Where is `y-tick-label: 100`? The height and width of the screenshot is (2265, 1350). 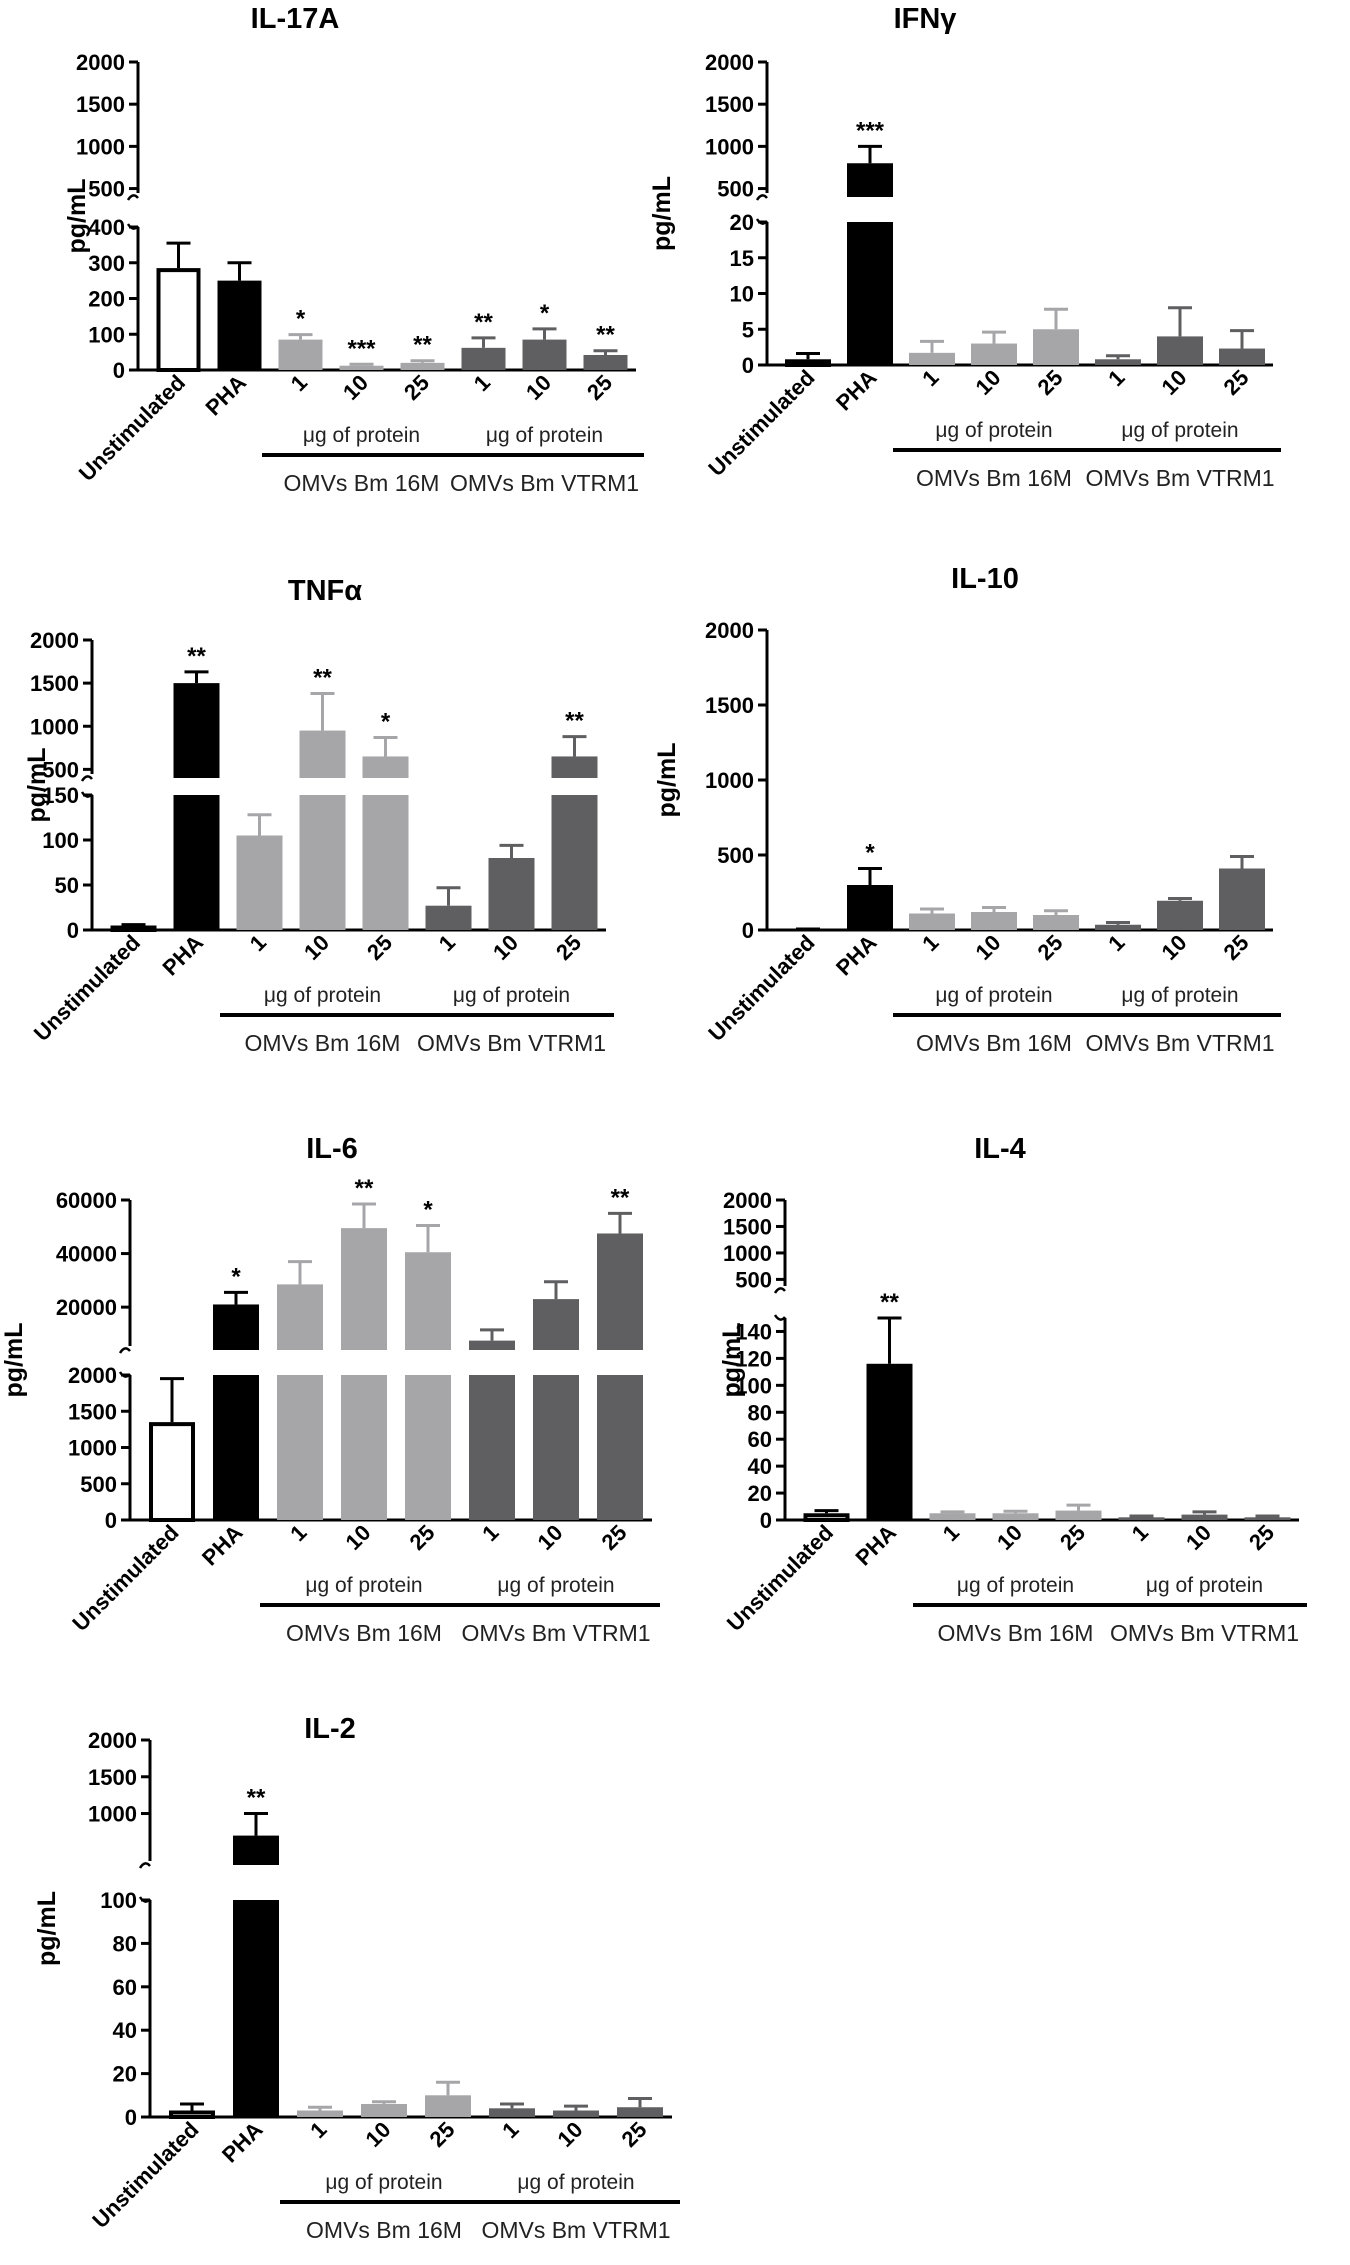 y-tick-label: 100 is located at coordinates (753, 1385).